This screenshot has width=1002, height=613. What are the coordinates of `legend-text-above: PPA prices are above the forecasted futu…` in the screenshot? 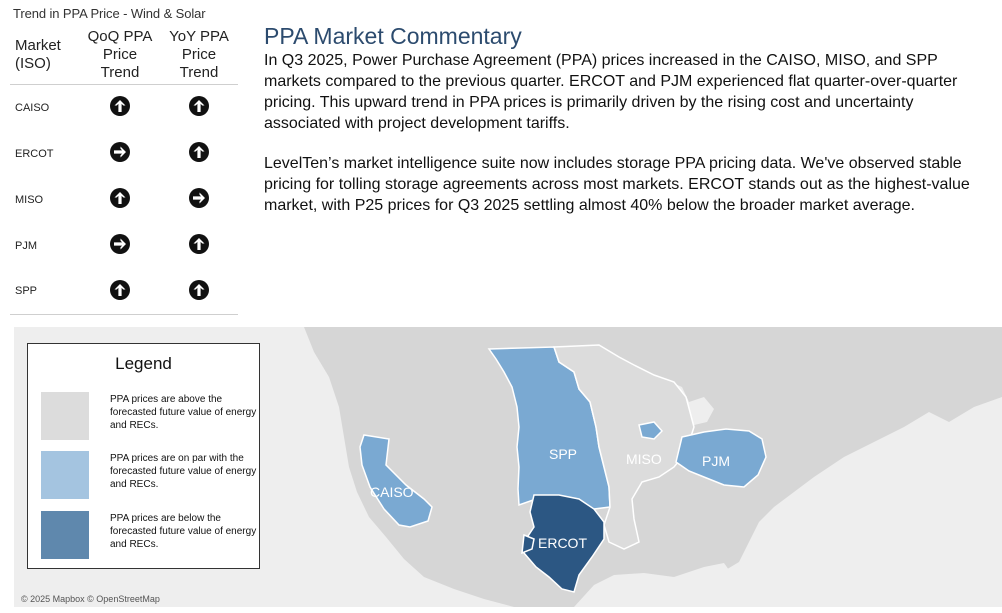 It's located at (183, 412).